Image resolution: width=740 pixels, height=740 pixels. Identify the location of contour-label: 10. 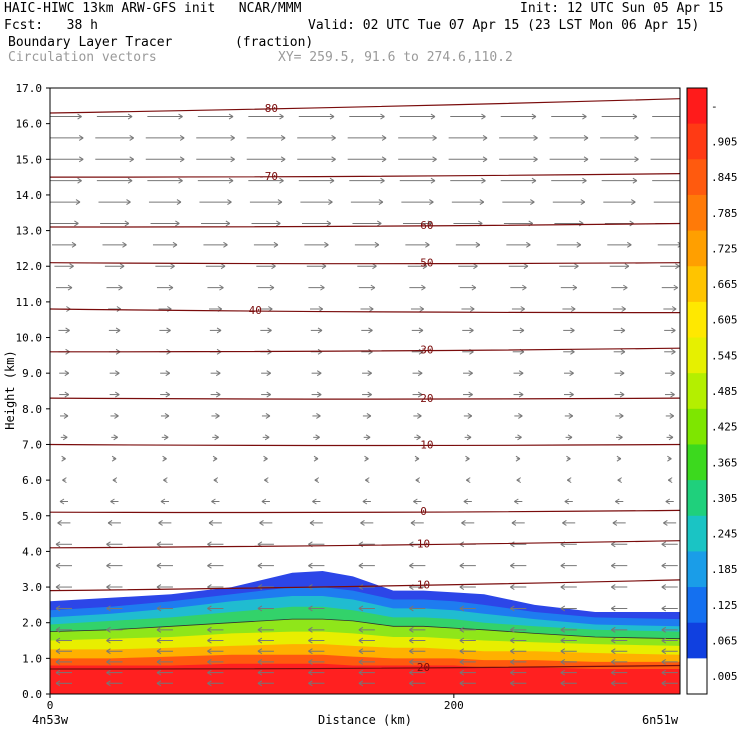
(423, 544).